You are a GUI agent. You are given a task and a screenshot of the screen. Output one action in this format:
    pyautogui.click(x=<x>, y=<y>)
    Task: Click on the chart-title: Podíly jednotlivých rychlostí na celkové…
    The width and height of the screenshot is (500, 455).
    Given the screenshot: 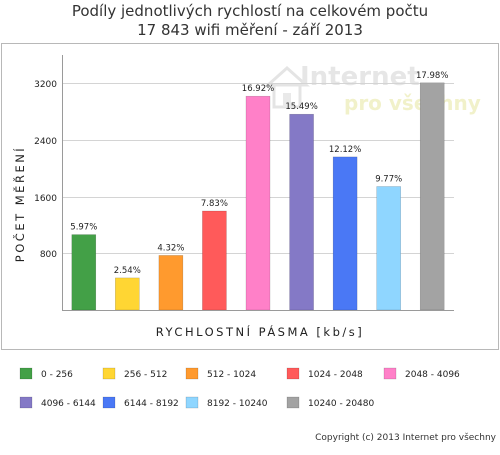 What is the action you would take?
    pyautogui.click(x=250, y=11)
    